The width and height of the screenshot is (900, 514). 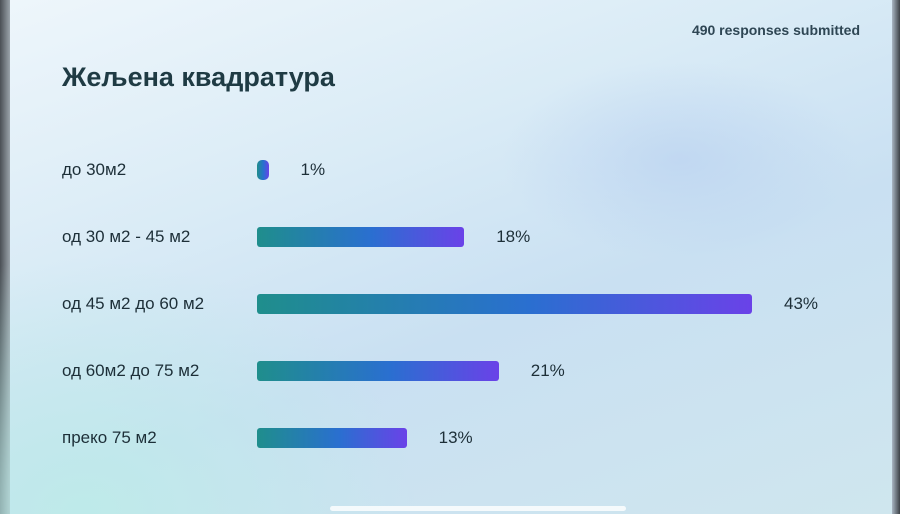 I want to click on scrollbar, so click(x=478, y=508).